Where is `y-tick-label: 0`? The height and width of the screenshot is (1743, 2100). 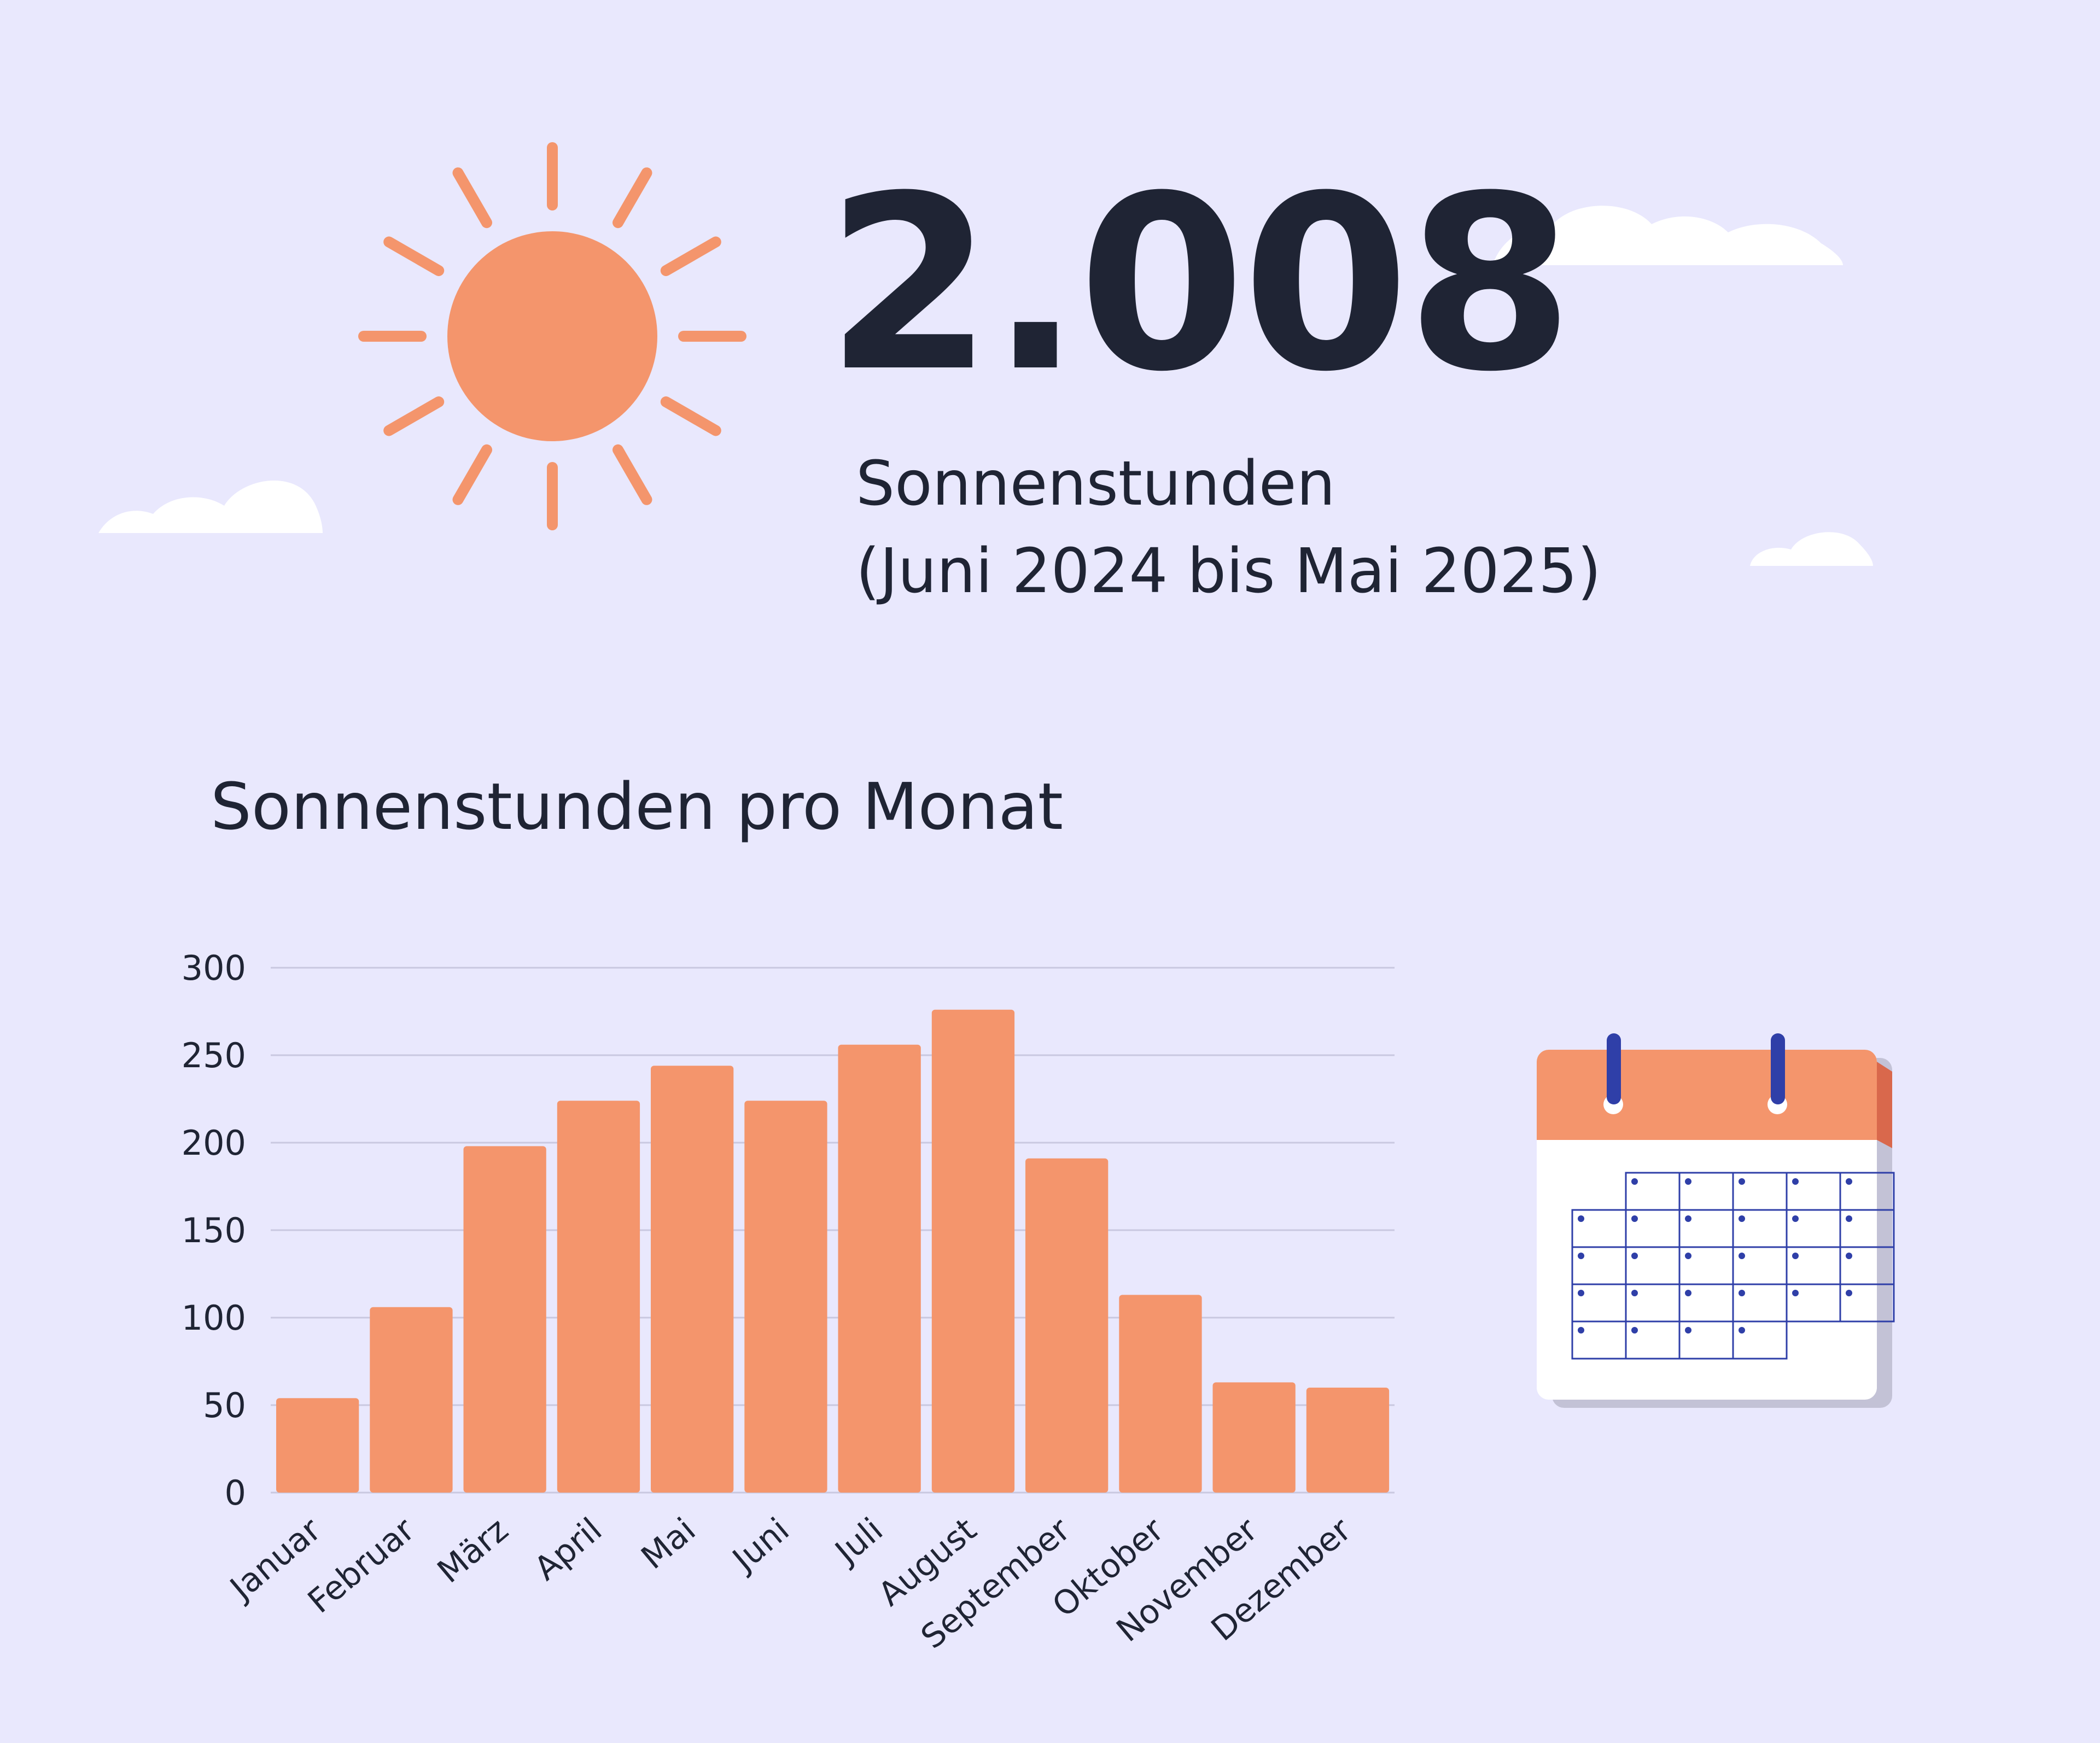 y-tick-label: 0 is located at coordinates (235, 1493).